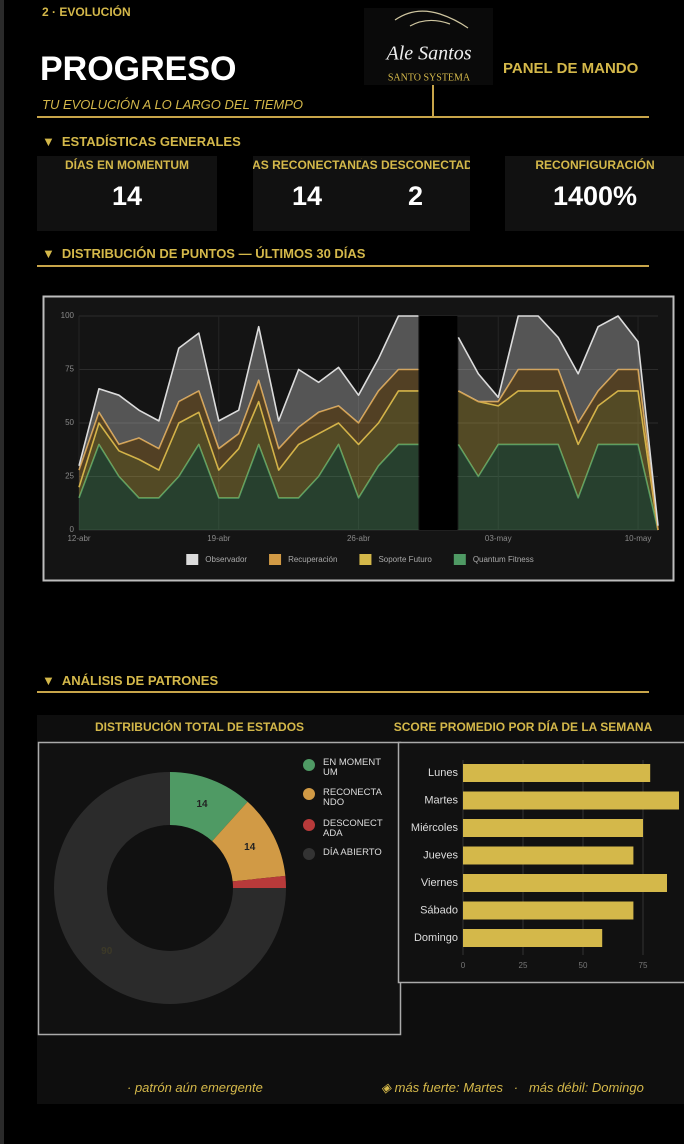 The image size is (684, 1144). I want to click on donut-title: DISTRIBUCIÓN TOTAL DE ESTADOS, so click(199, 727).